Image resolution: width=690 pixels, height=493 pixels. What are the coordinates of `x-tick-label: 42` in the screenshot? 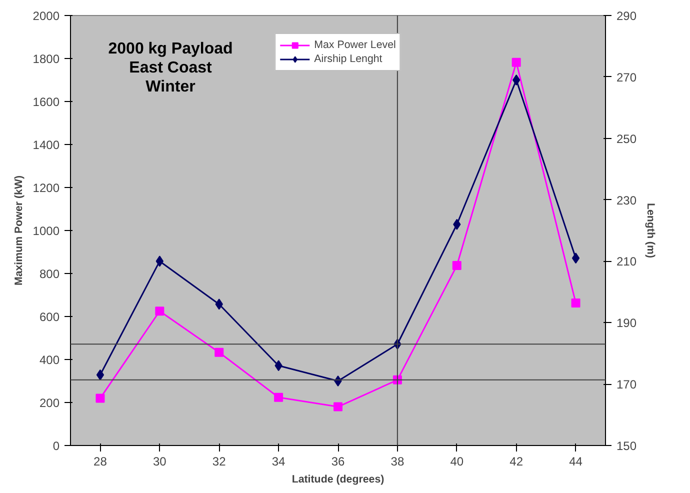 It's located at (517, 461).